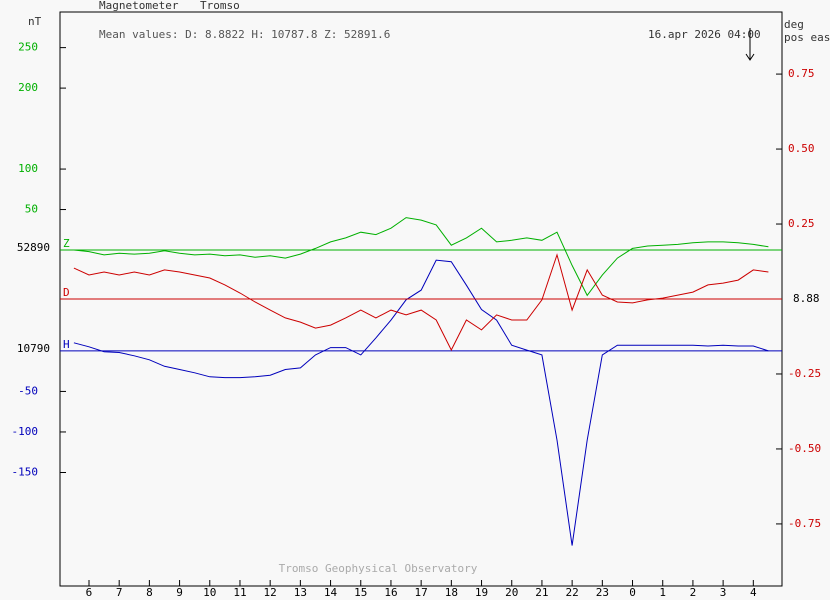 The height and width of the screenshot is (600, 830). What do you see at coordinates (421, 592) in the screenshot?
I see `x-tick-label: 17` at bounding box center [421, 592].